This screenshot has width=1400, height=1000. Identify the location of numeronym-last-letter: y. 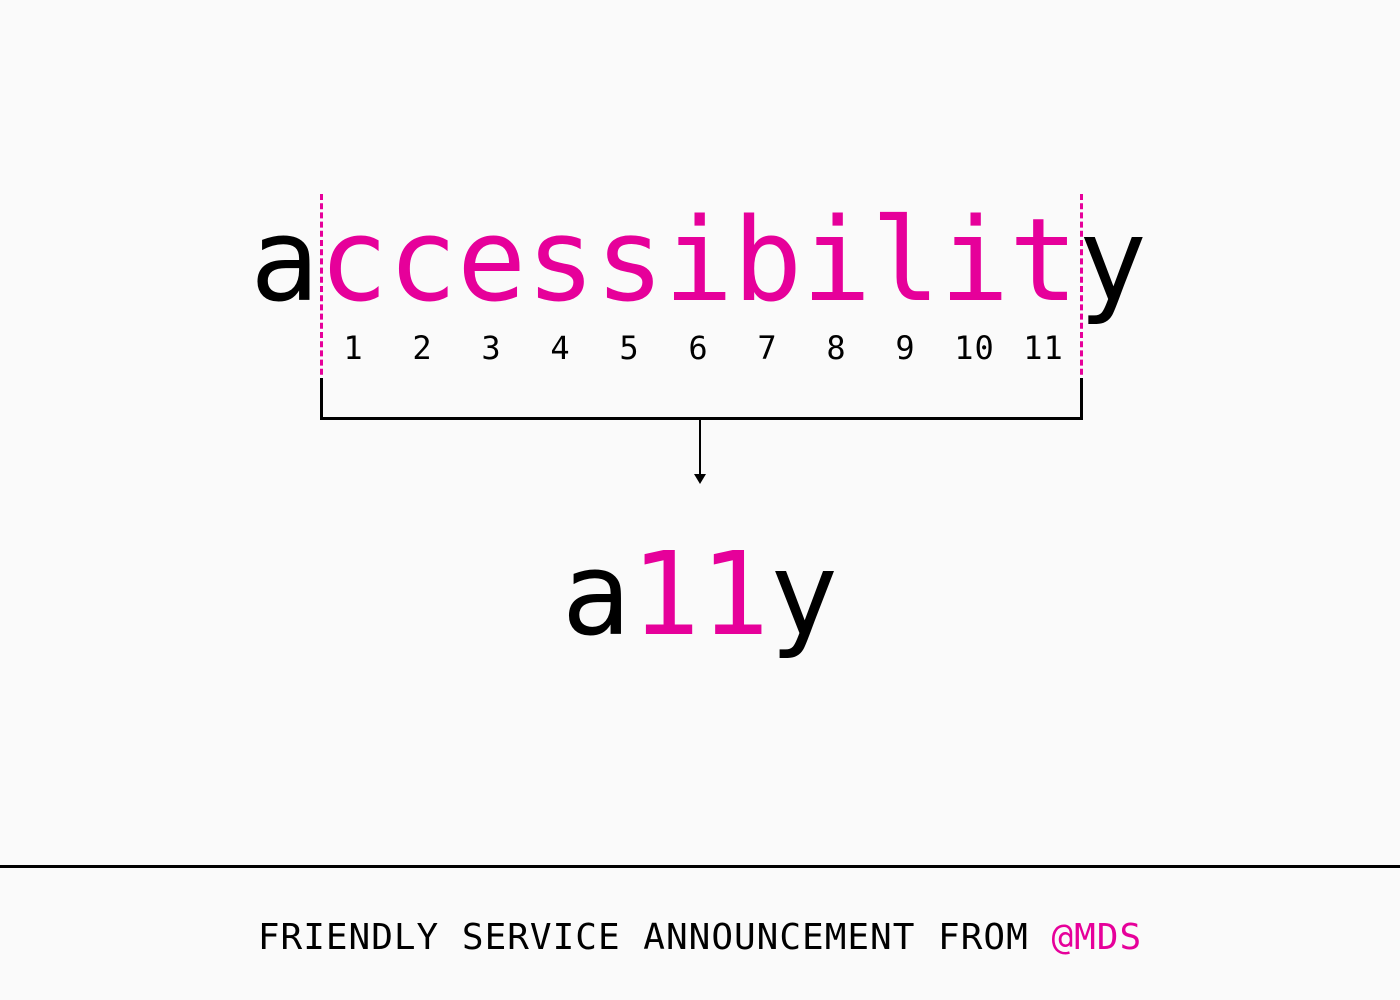
(804, 595).